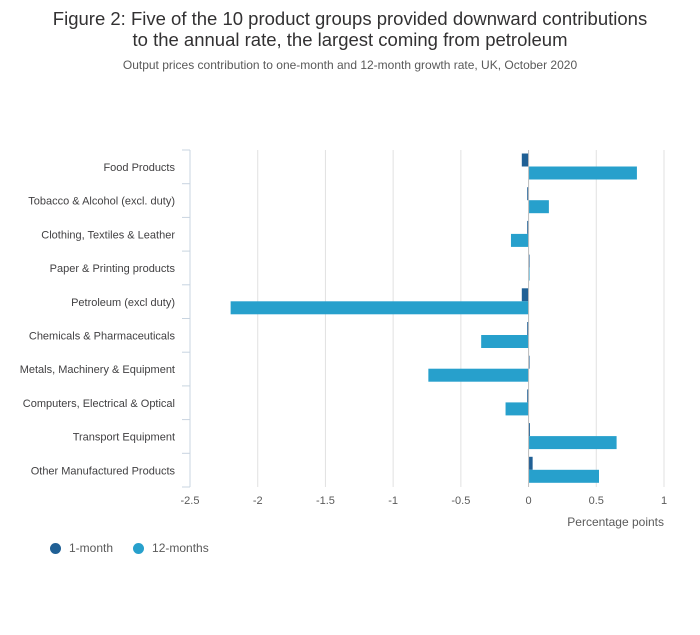  Describe the element at coordinates (393, 501) in the screenshot. I see `x-tick-label-3: -1` at that location.